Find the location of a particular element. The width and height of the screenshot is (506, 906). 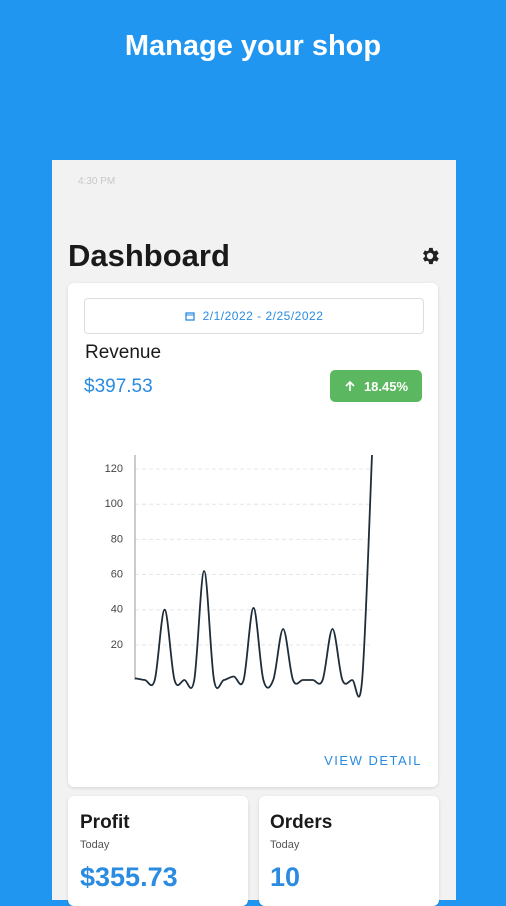

metric-amount: $397.53 is located at coordinates (118, 386).